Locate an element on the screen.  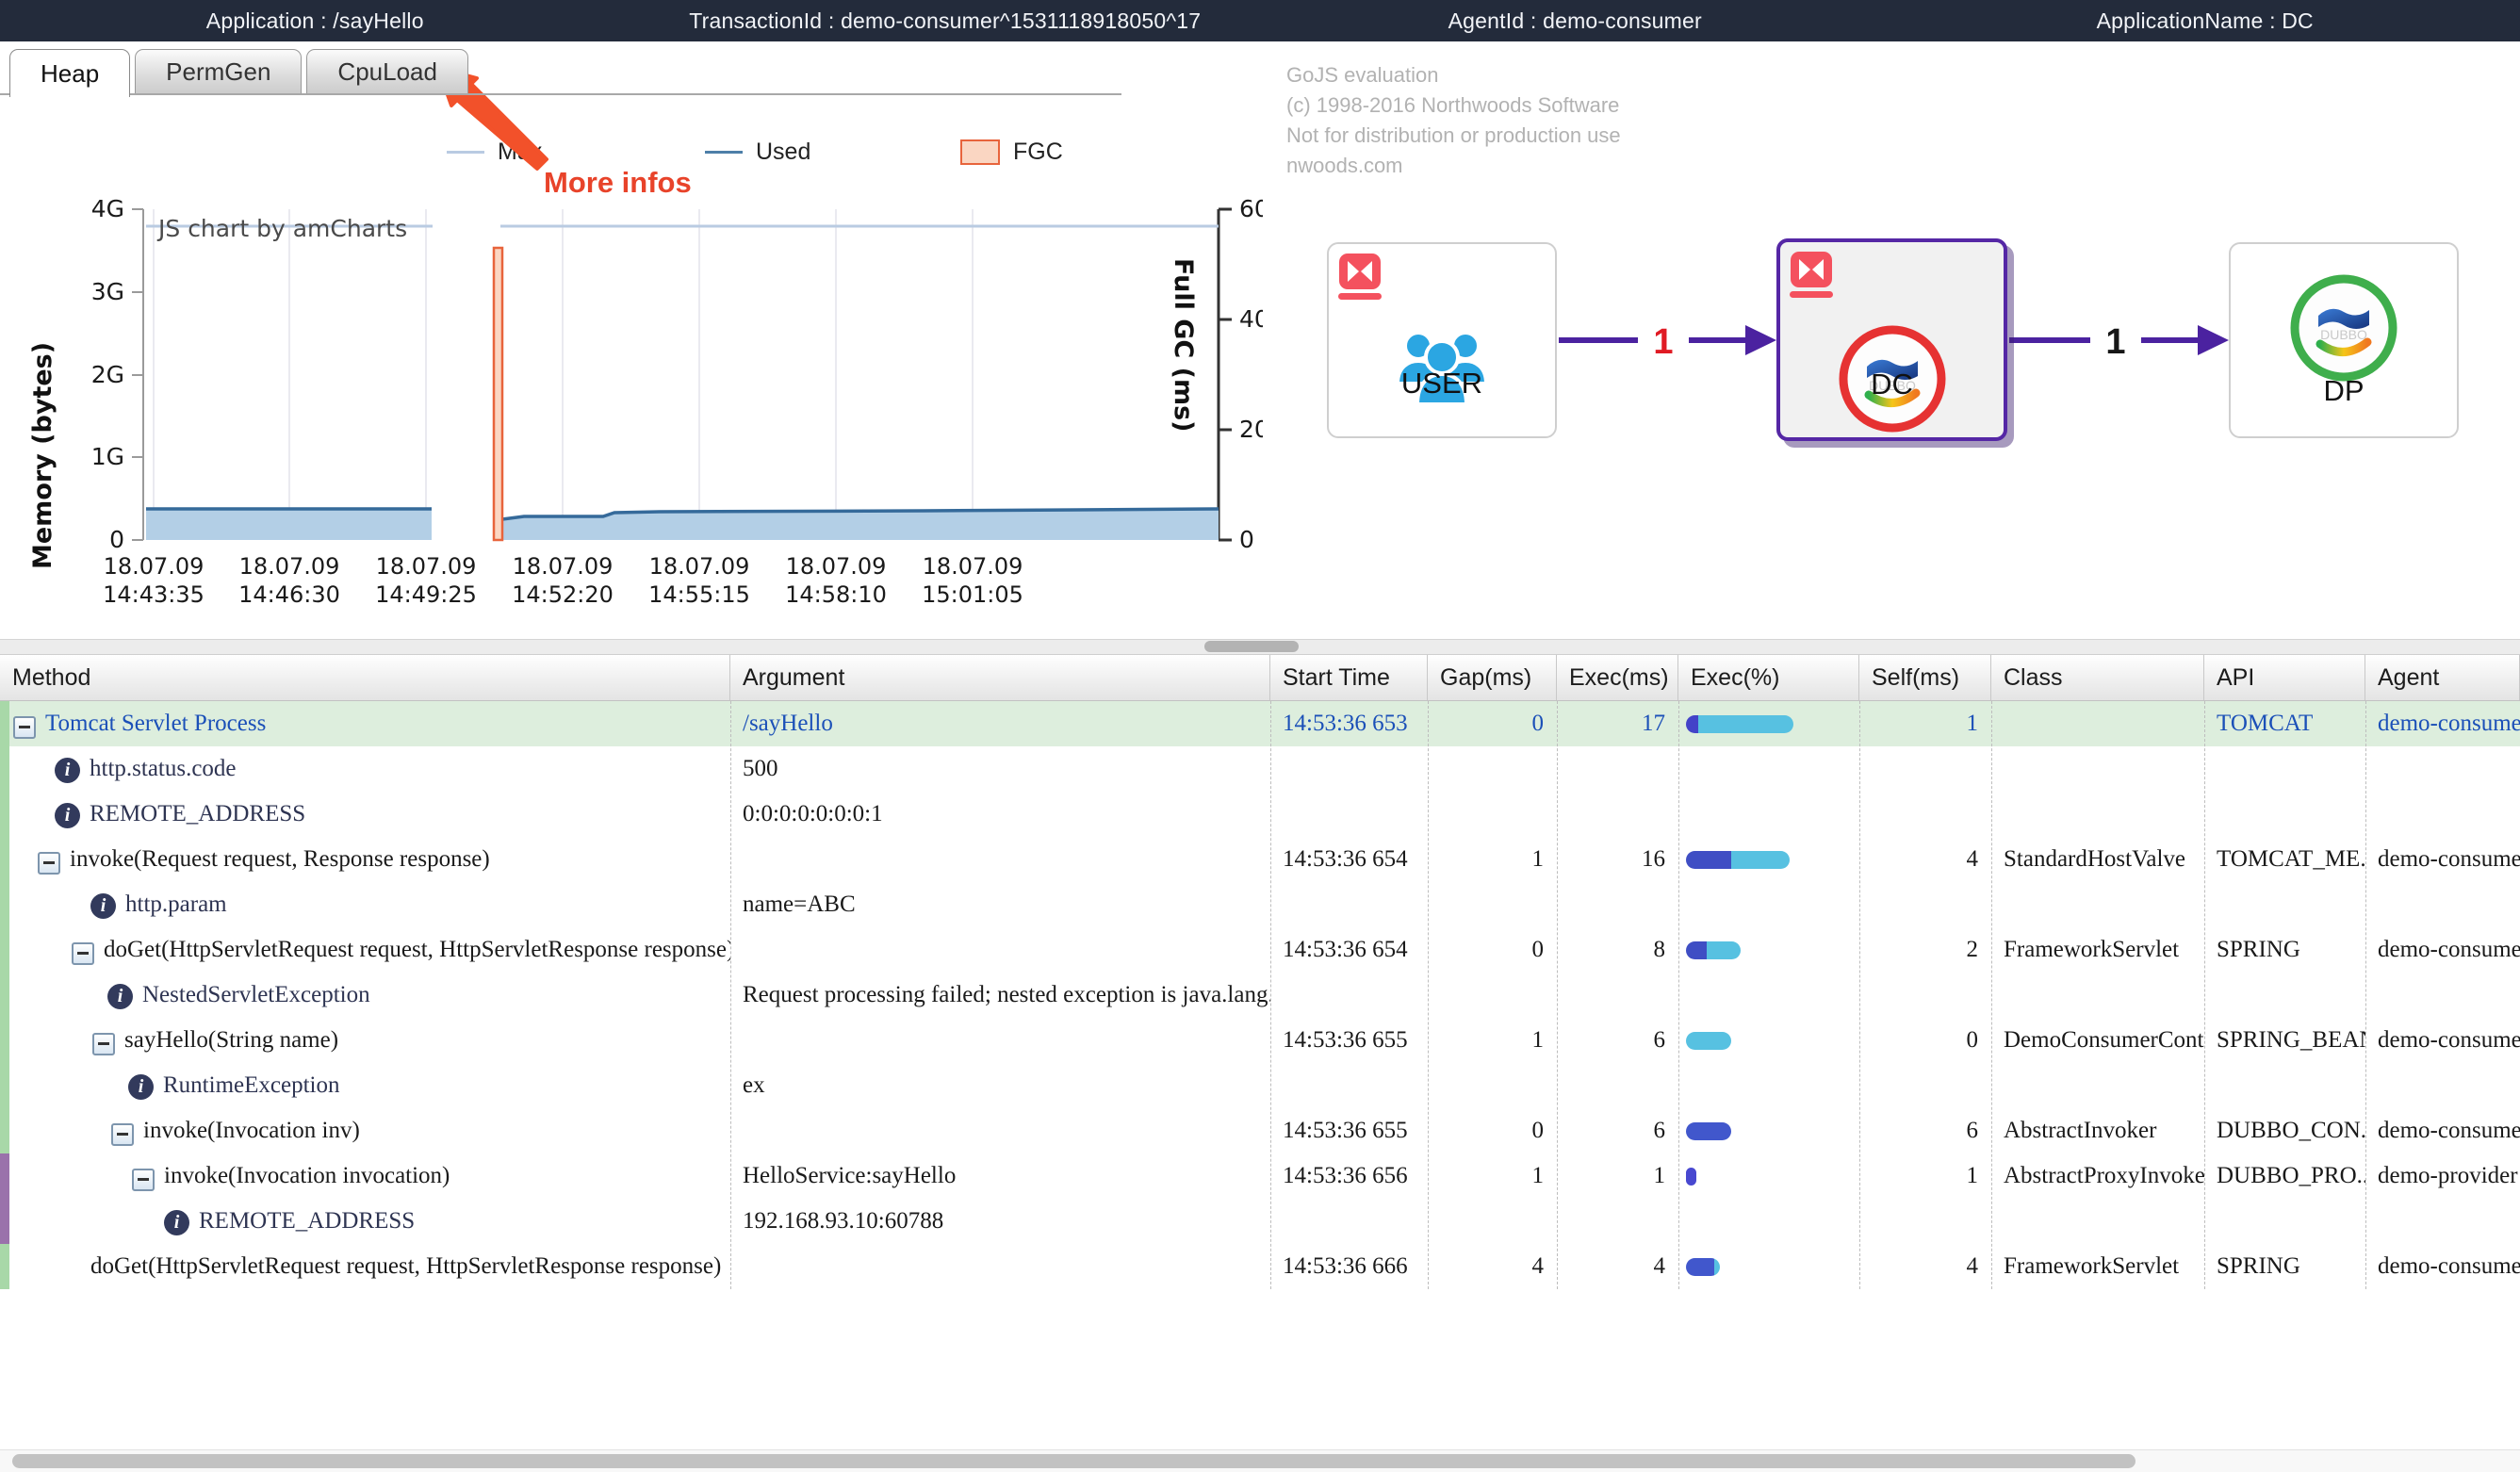
info-icon: i is located at coordinates (67, 770).